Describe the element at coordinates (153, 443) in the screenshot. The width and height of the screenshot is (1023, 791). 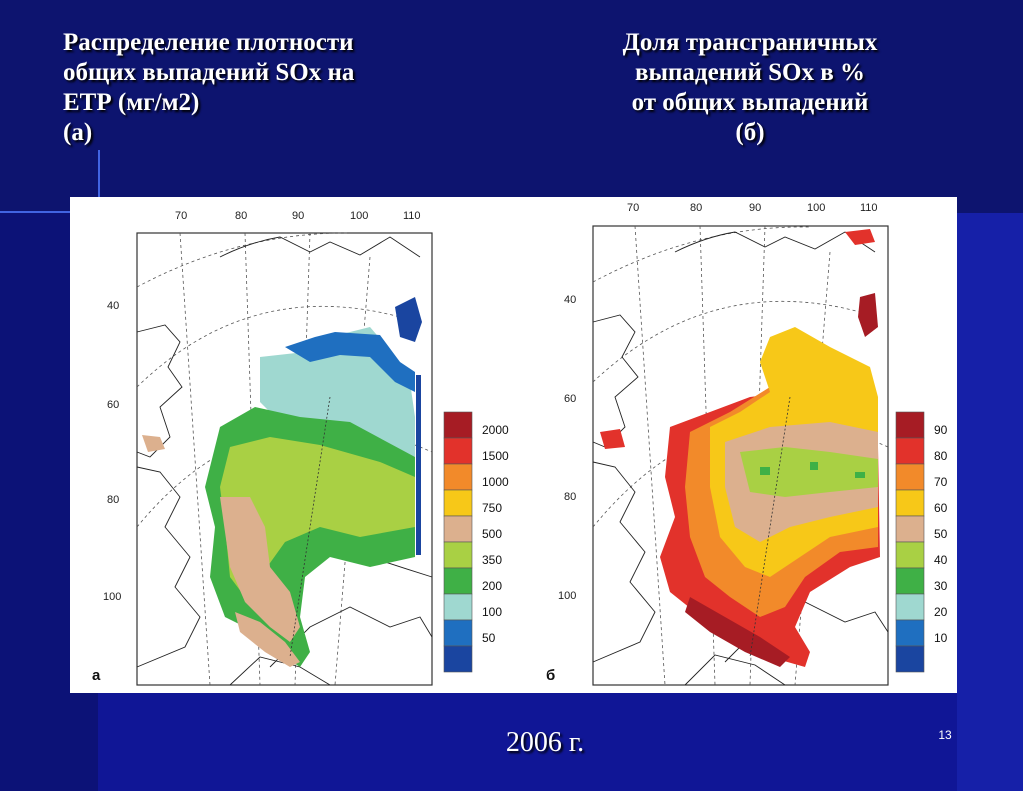
I see `map-a-field-tan-west` at that location.